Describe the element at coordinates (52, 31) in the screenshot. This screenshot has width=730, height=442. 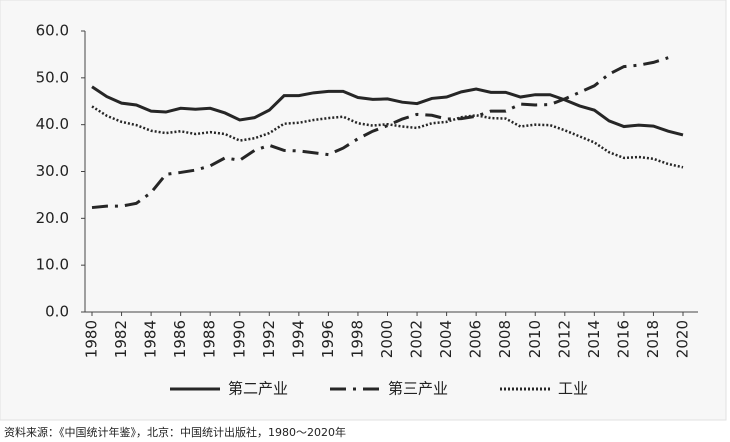
I see `y-tick-label: 60.0` at that location.